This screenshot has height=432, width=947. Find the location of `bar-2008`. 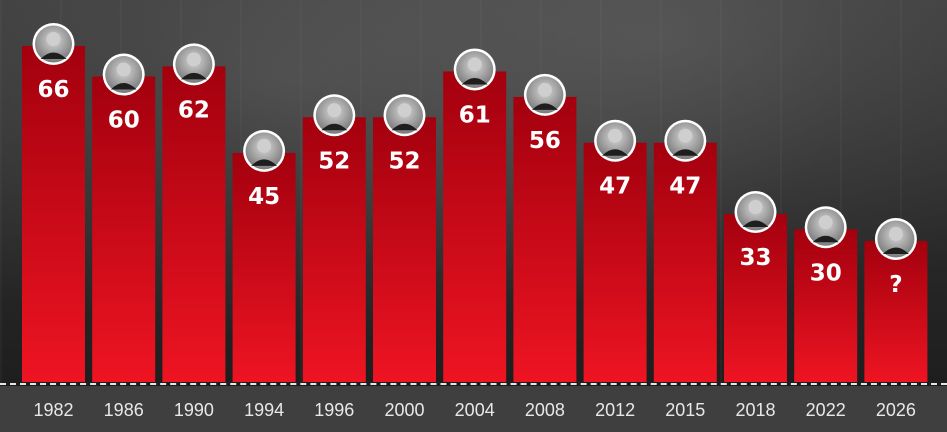

bar-2008 is located at coordinates (545, 239).